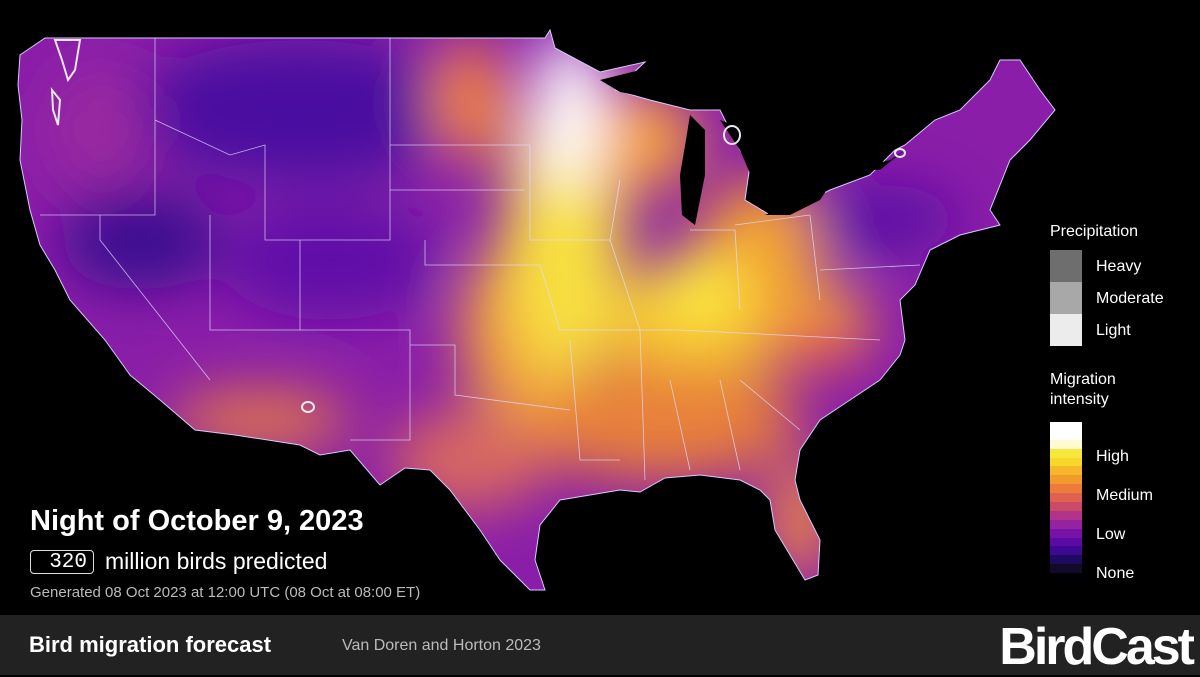 This screenshot has height=677, width=1200. I want to click on forecast-night-title: Night of October 9, 2023, so click(197, 521).